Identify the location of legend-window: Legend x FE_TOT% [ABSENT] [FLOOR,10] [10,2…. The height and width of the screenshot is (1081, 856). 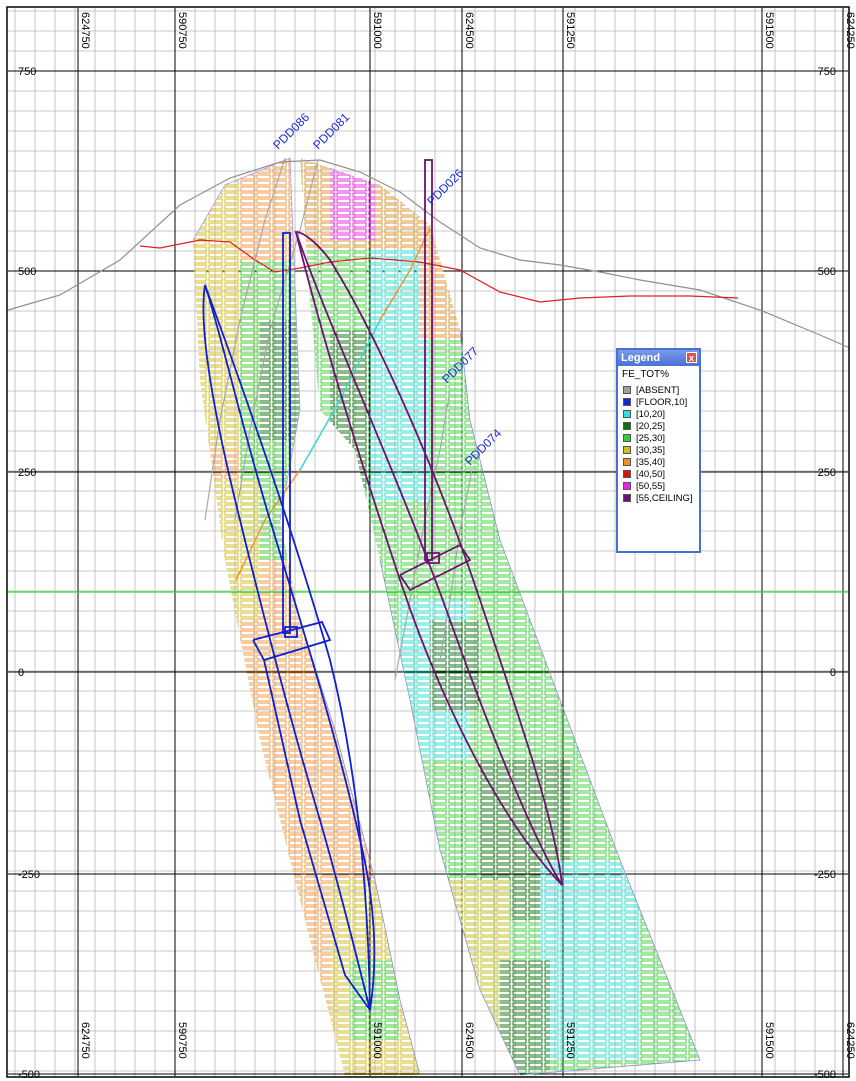
(658, 450).